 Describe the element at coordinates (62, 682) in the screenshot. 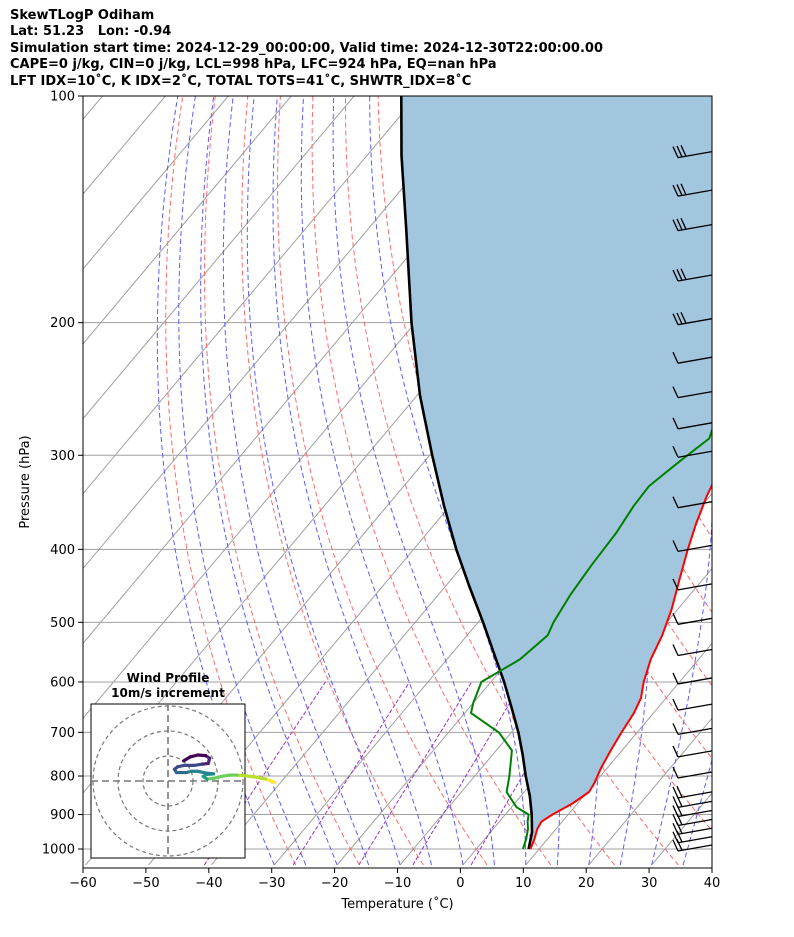

I see `y-tick-label: 600` at that location.